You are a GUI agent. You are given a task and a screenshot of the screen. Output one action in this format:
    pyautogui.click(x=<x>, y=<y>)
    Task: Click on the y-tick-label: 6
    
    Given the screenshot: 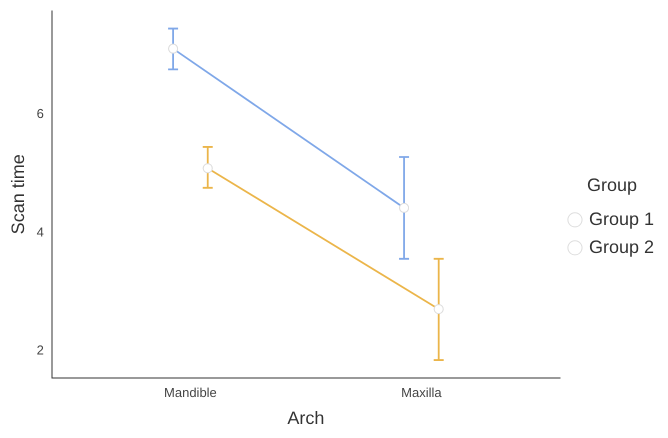 What is the action you would take?
    pyautogui.click(x=40, y=113)
    